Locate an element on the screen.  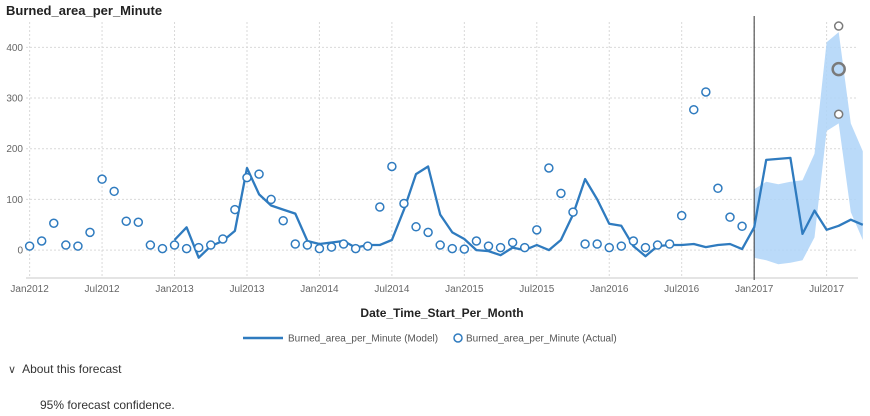
x-tick-label: Jul2017 is located at coordinates (826, 289).